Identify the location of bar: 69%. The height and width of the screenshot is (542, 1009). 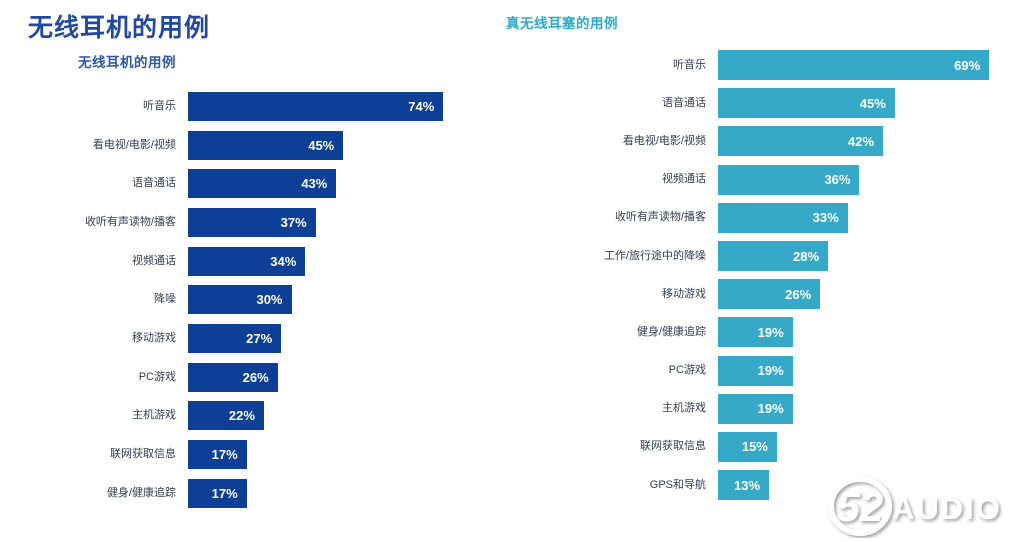
(854, 65).